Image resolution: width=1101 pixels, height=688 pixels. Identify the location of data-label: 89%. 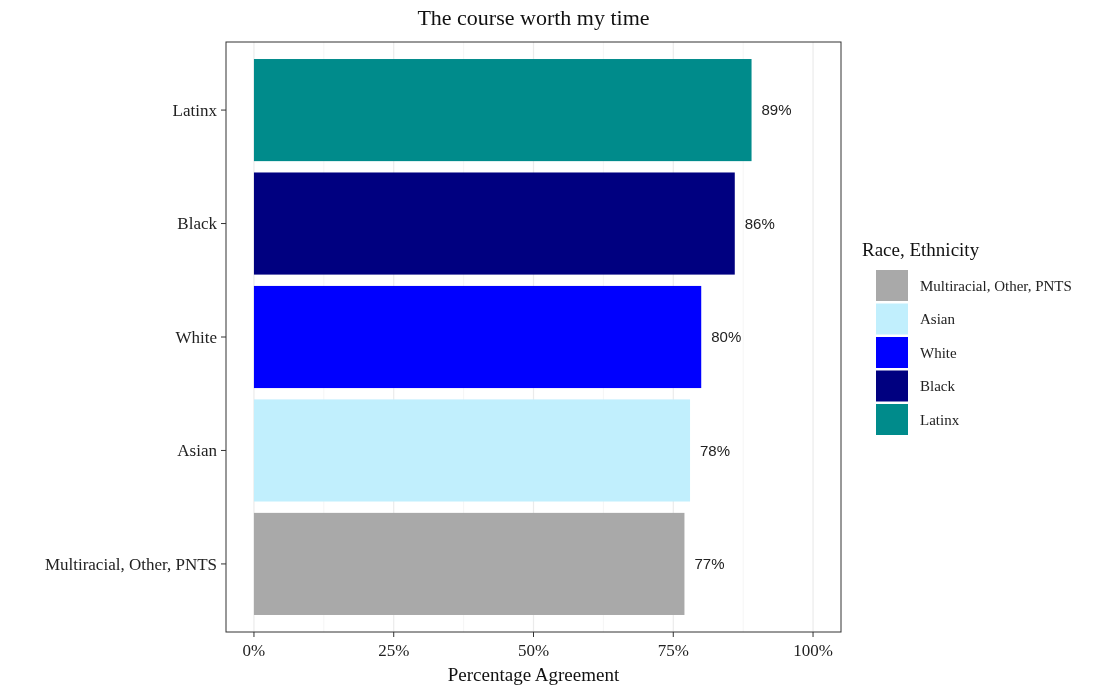
(776, 110).